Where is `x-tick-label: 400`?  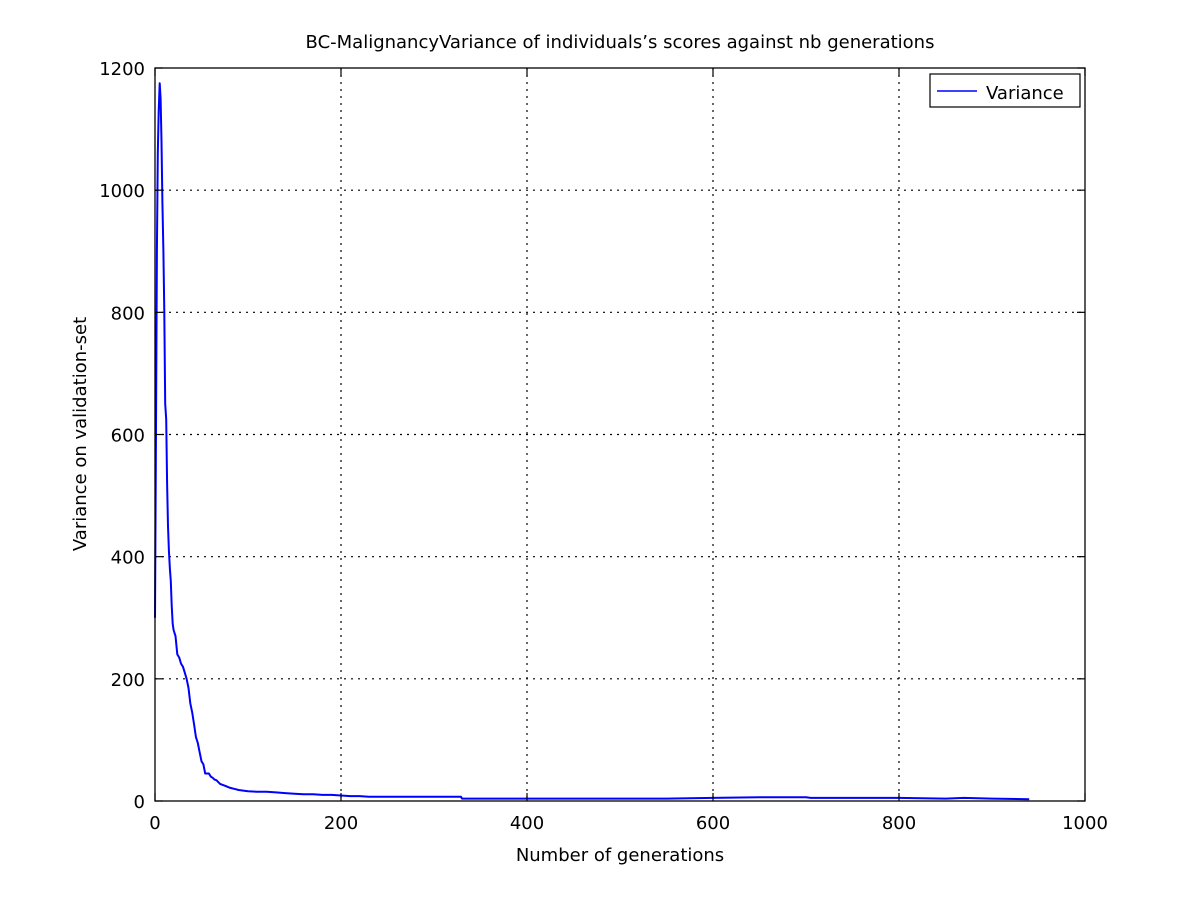 x-tick-label: 400 is located at coordinates (527, 823).